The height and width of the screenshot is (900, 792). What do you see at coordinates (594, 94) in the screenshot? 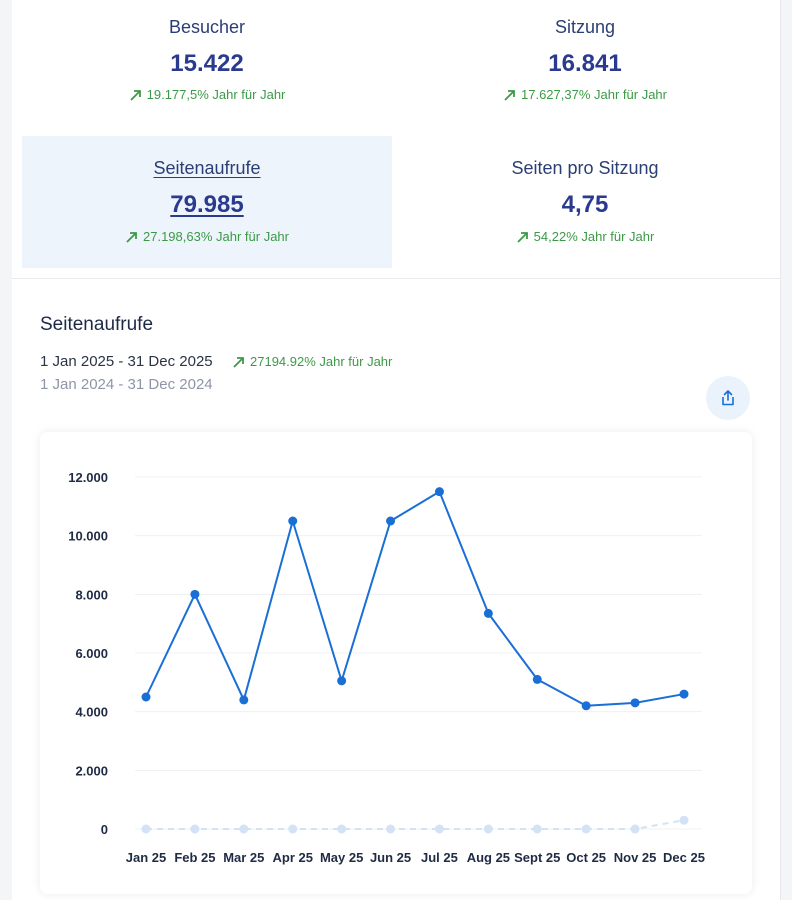
I see `kpi-change-text: 17.627,37% Jahr für Jahr` at bounding box center [594, 94].